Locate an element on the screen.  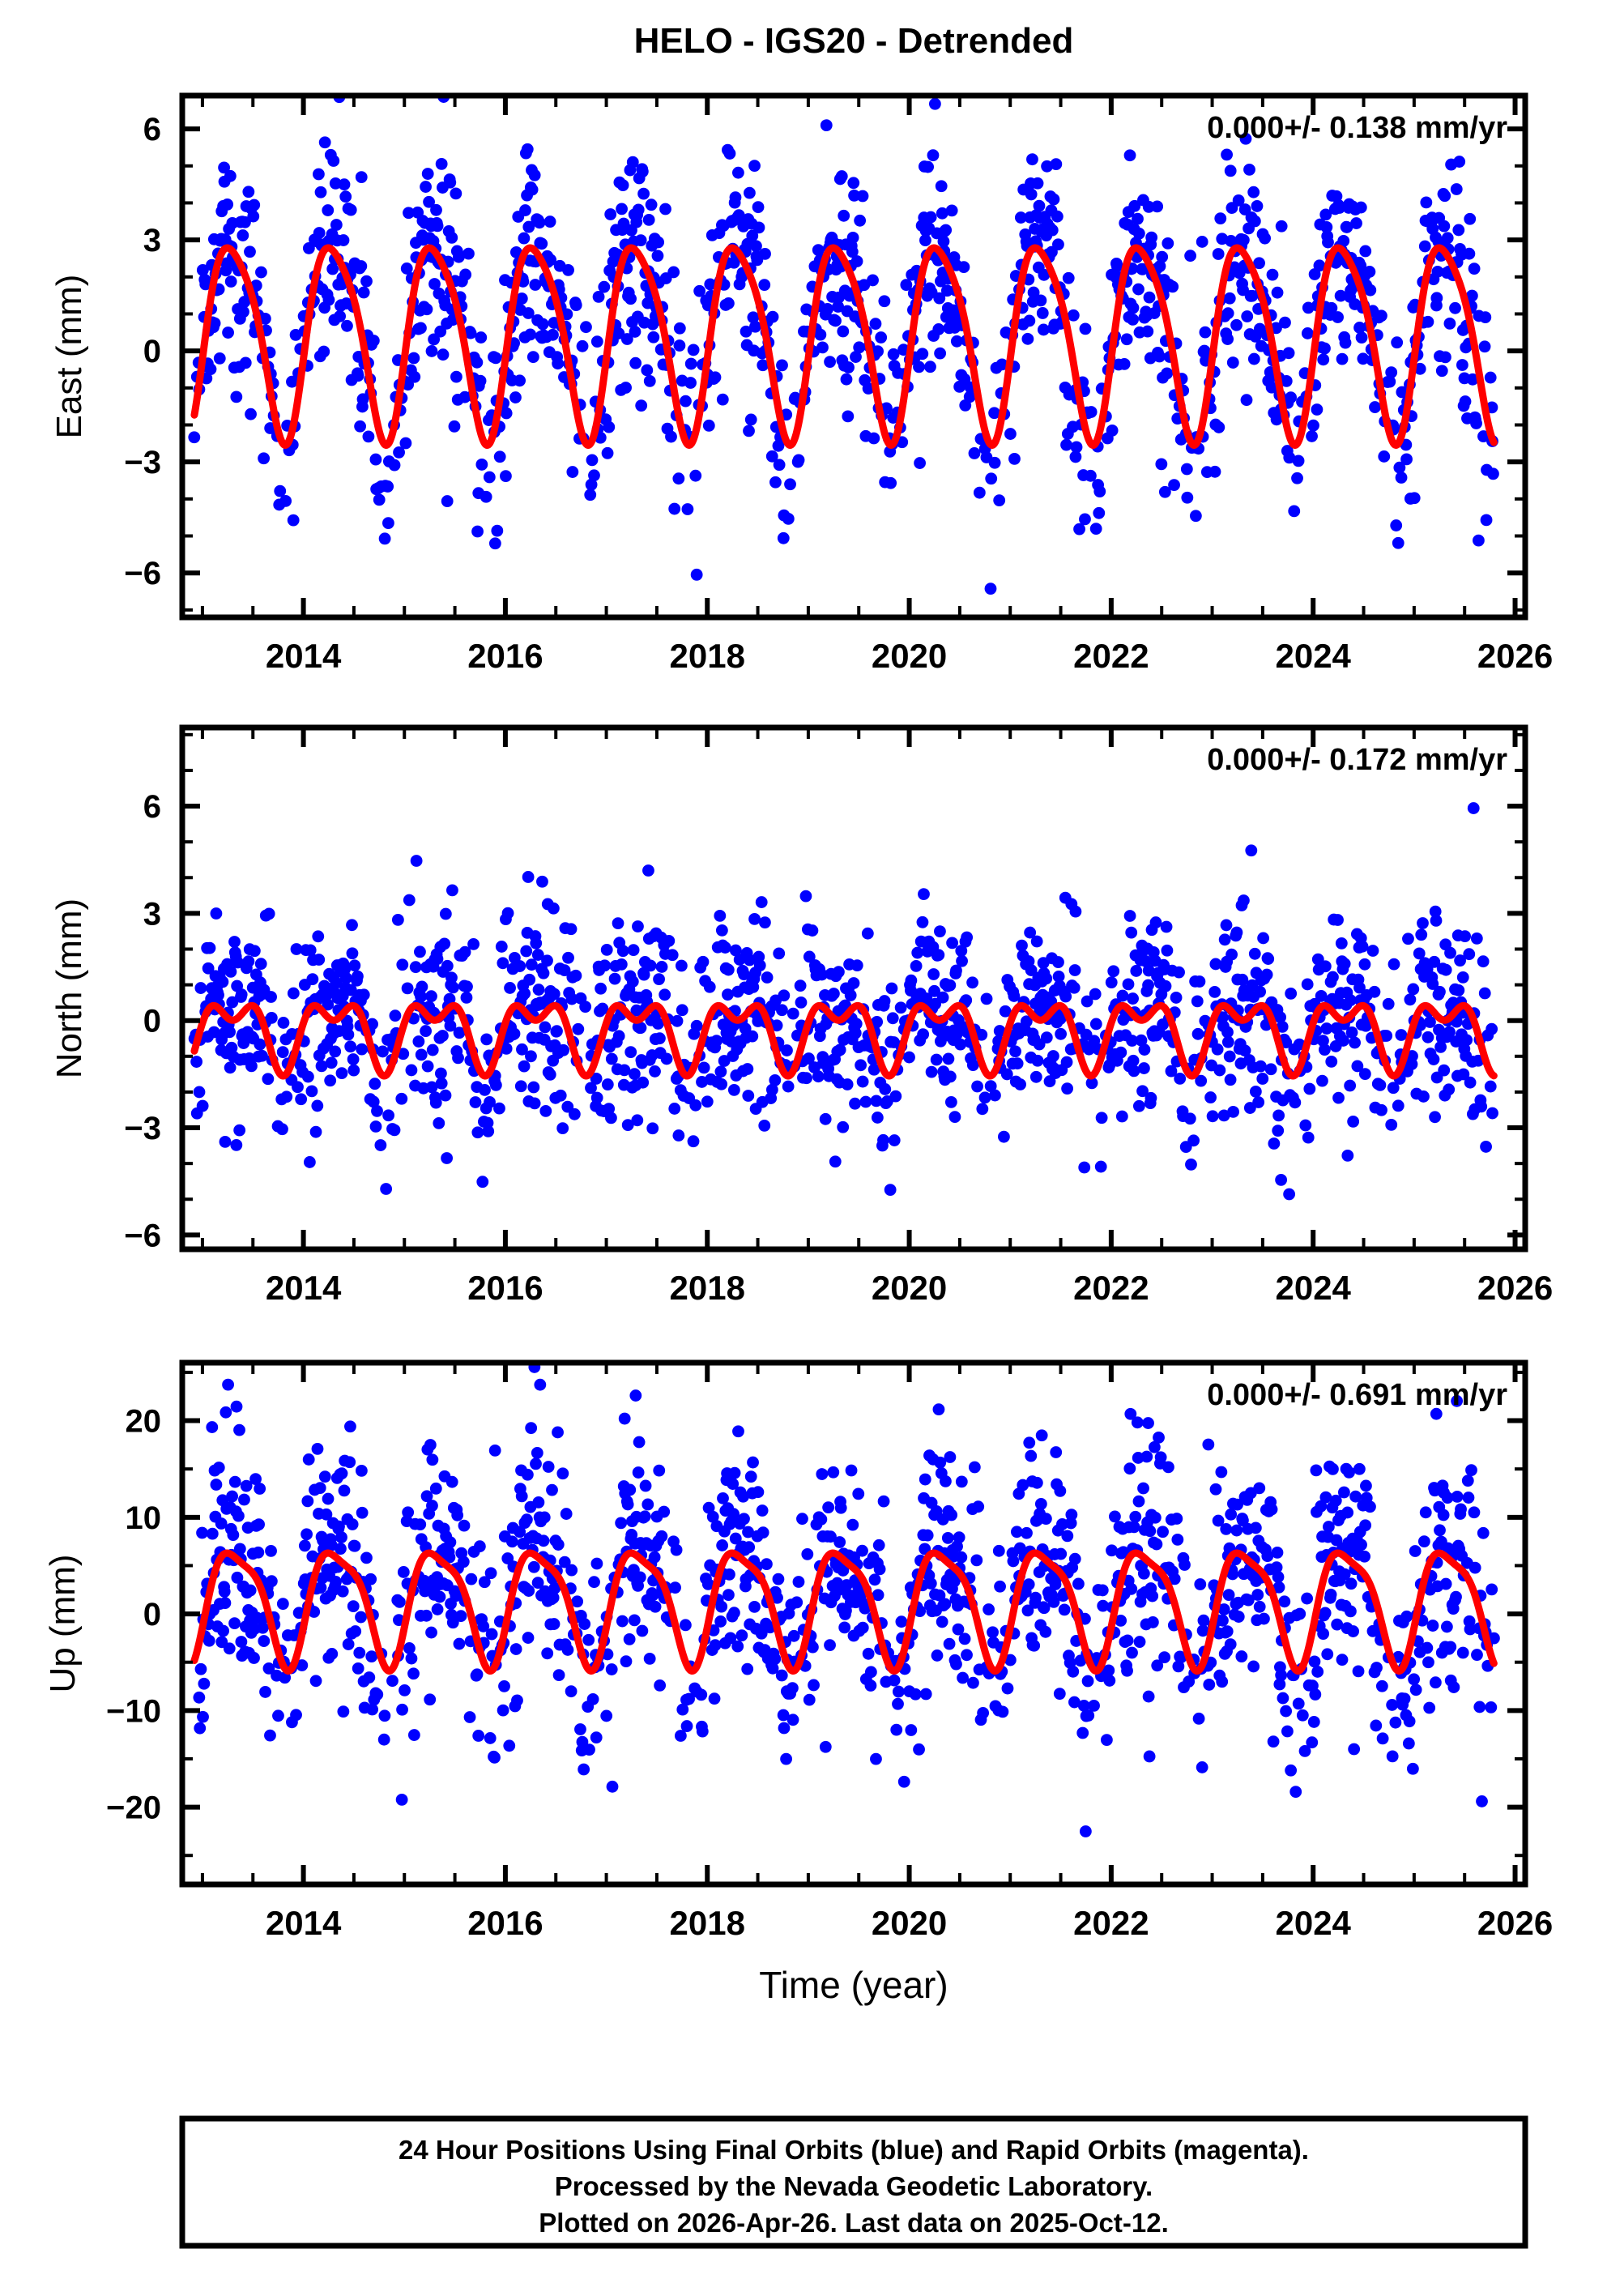
xtick-label-up-4: 2022 is located at coordinates (1111, 1923).